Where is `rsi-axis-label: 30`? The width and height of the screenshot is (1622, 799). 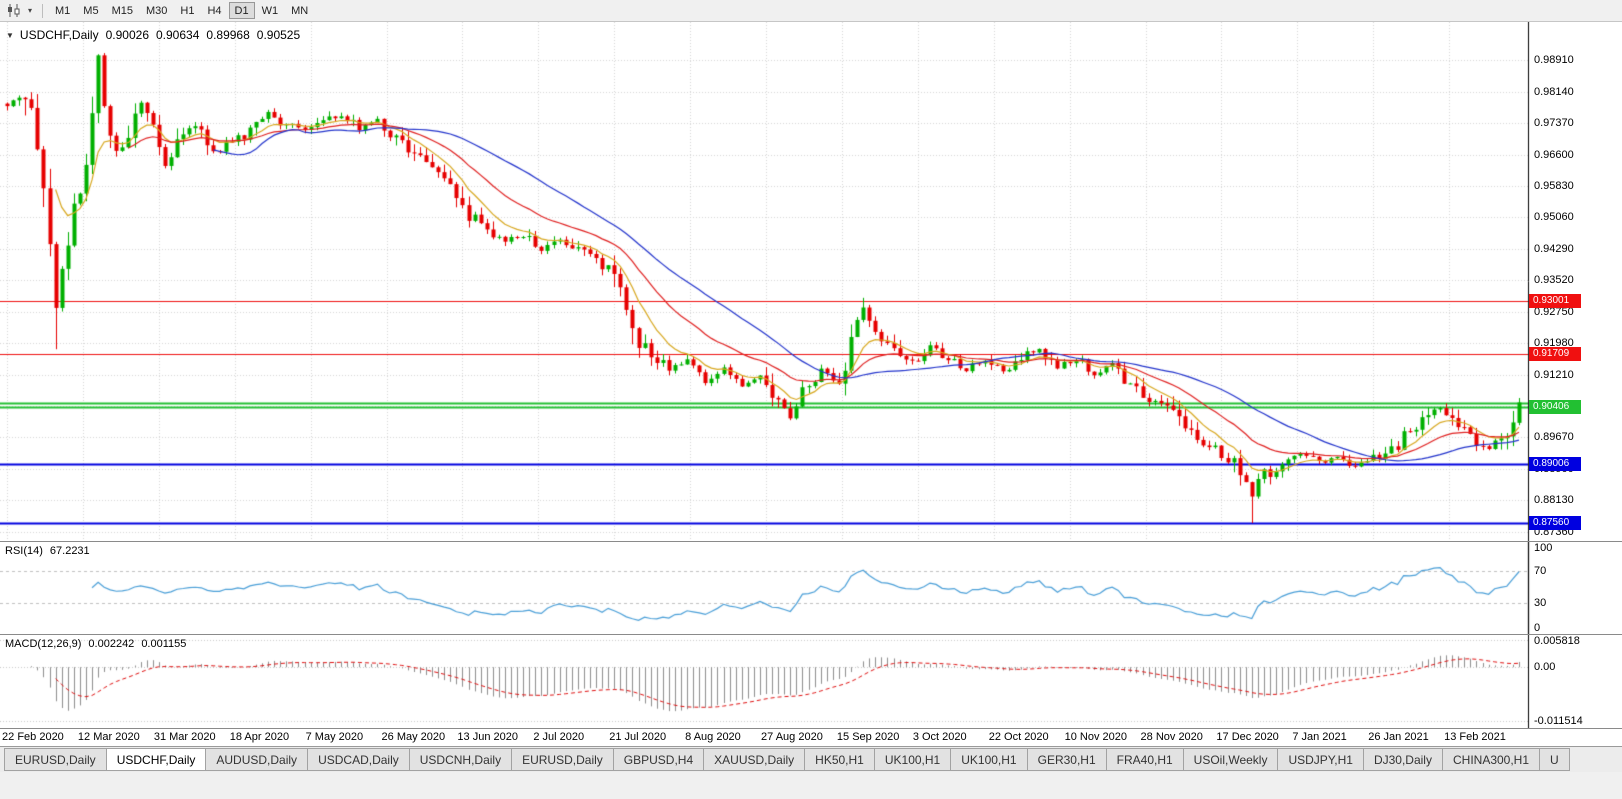 rsi-axis-label: 30 is located at coordinates (1540, 603).